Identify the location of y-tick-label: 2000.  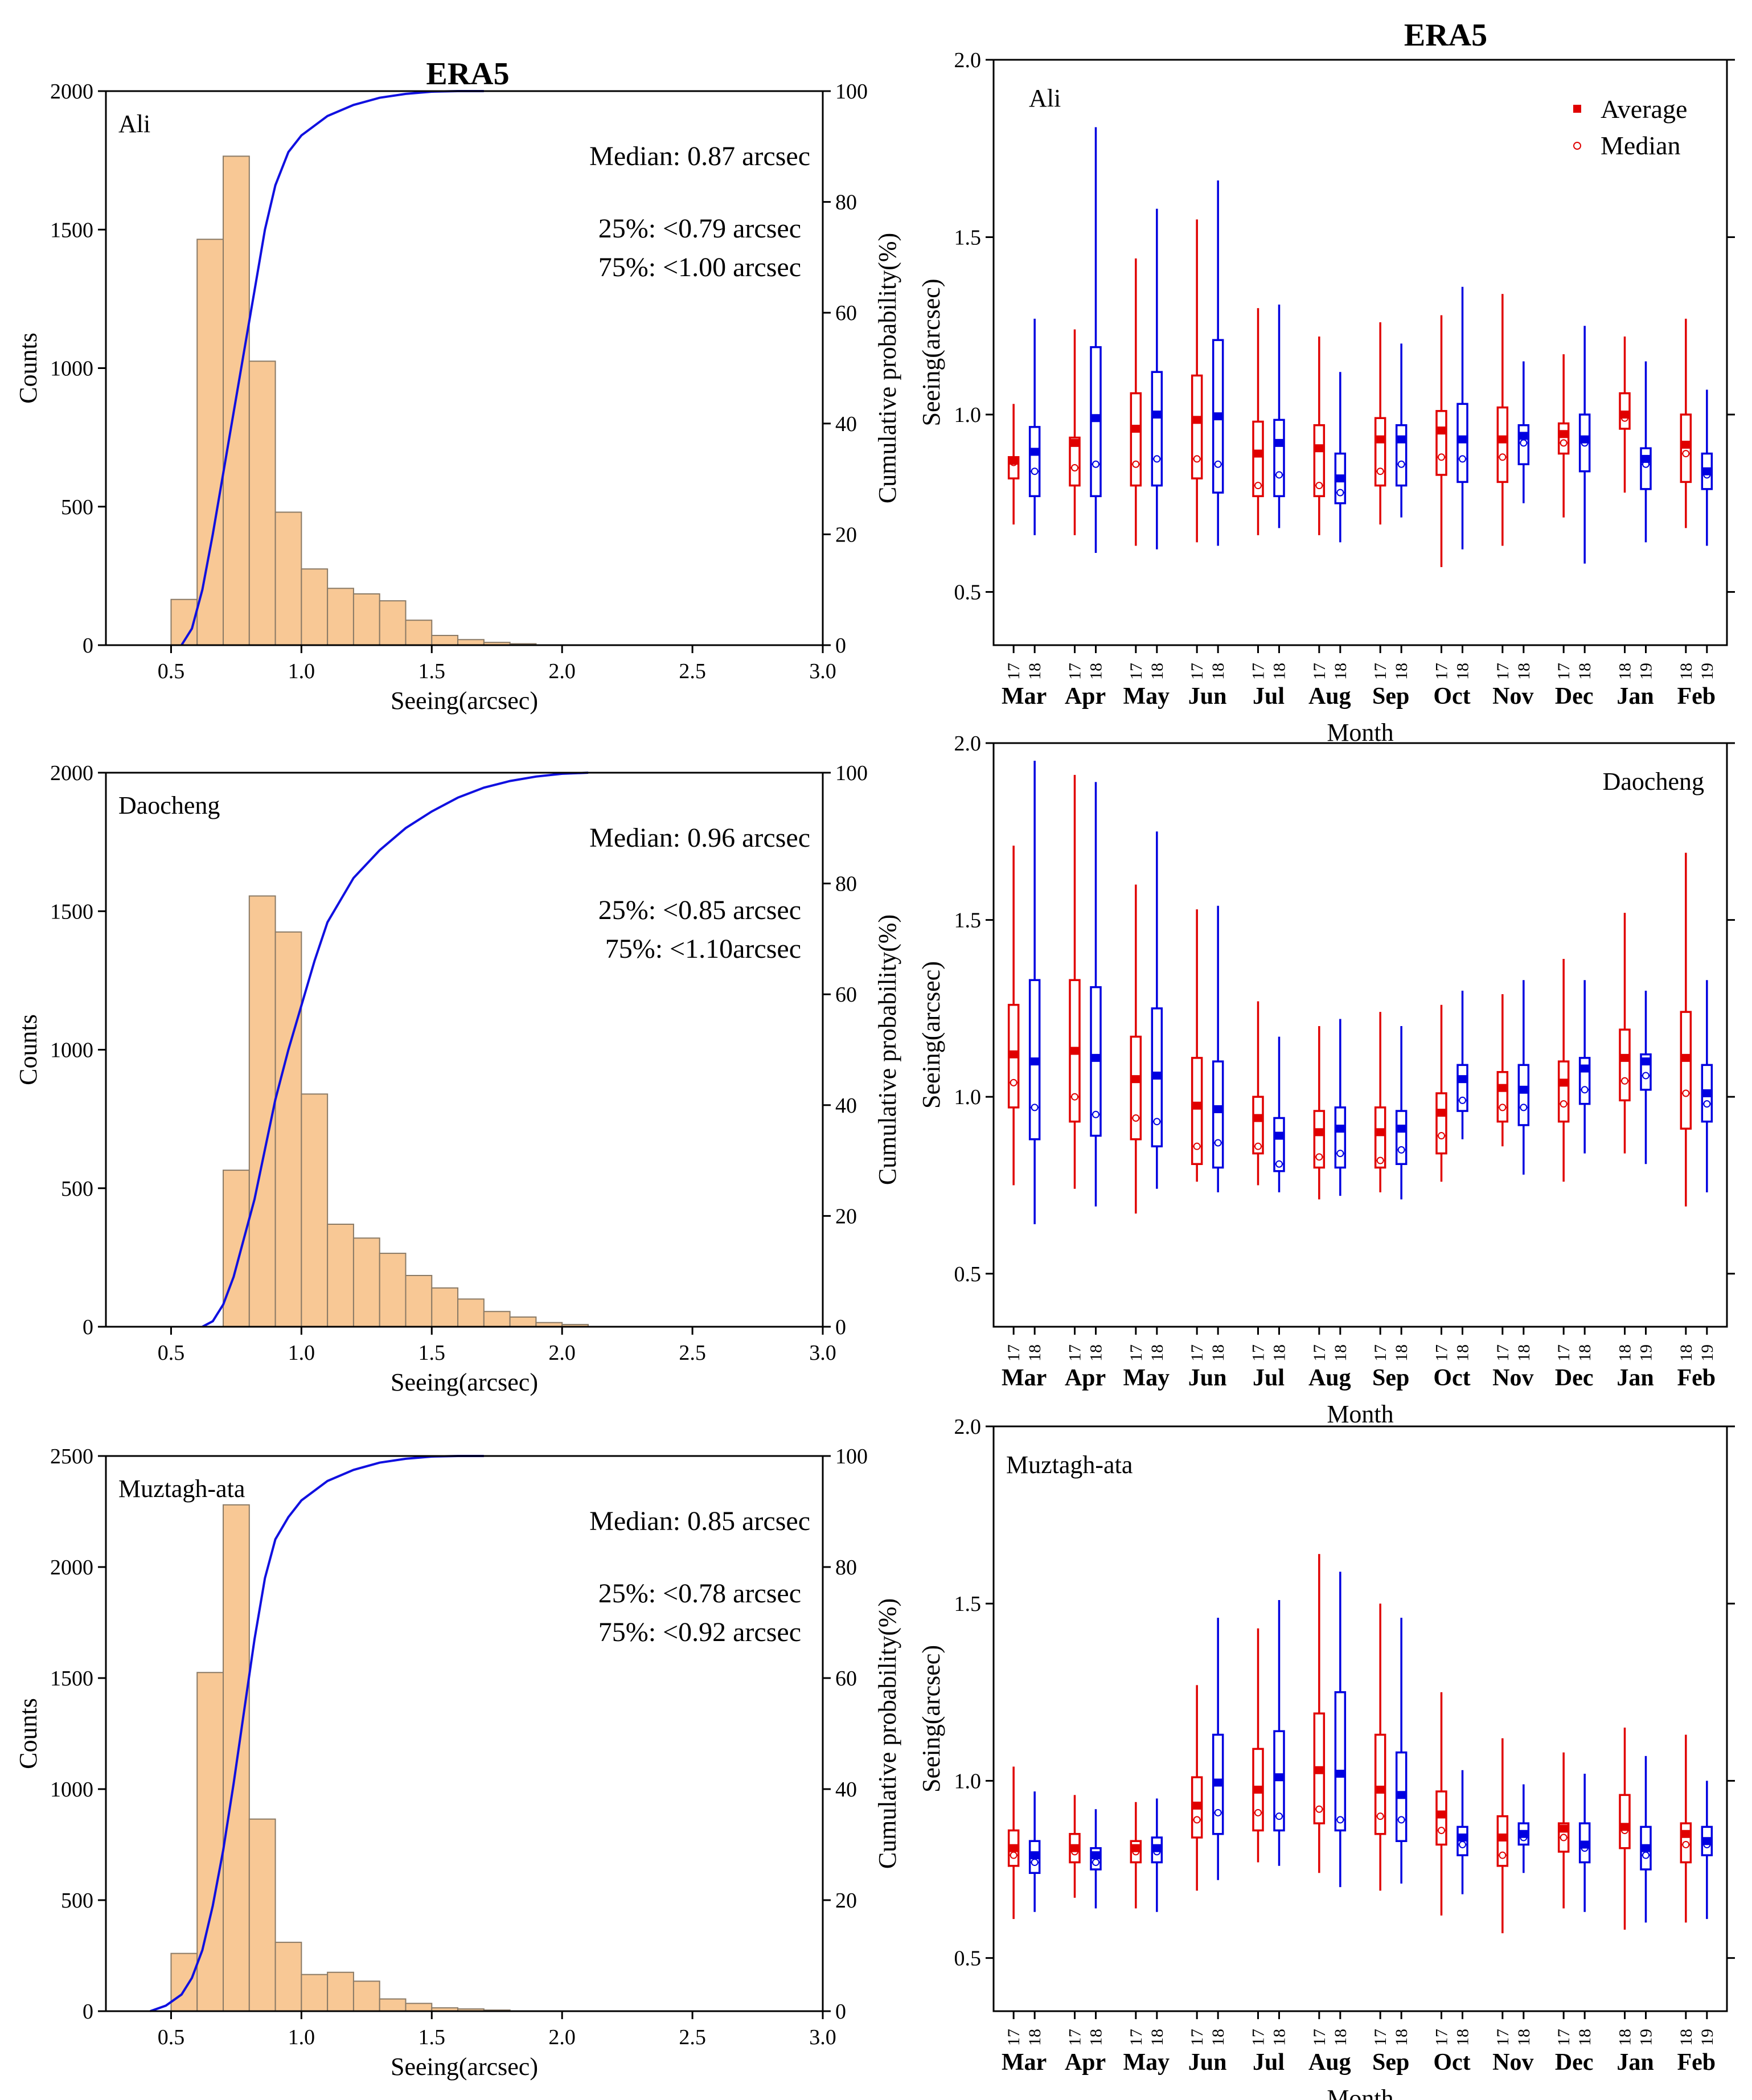
(71, 1568).